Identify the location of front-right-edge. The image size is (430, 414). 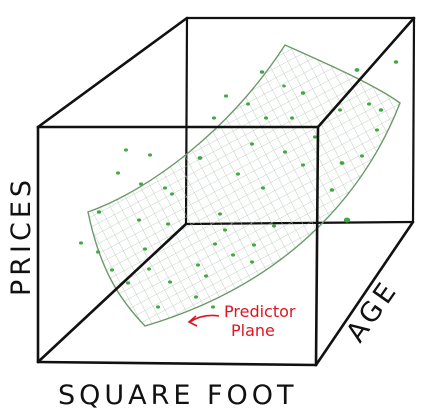
(317, 246).